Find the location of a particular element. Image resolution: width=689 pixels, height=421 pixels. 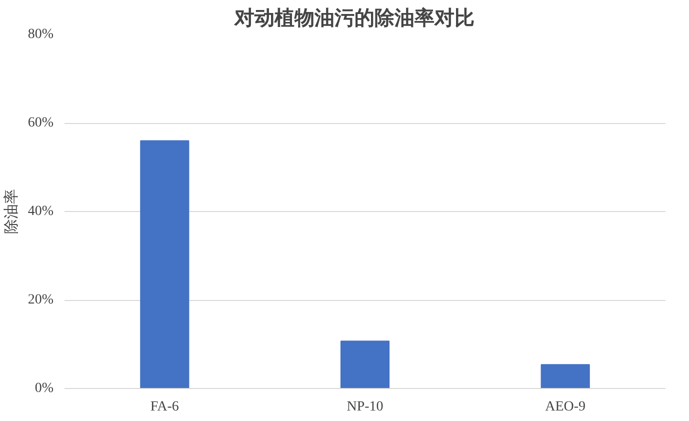

x-tick-label: NP-10 is located at coordinates (365, 407).